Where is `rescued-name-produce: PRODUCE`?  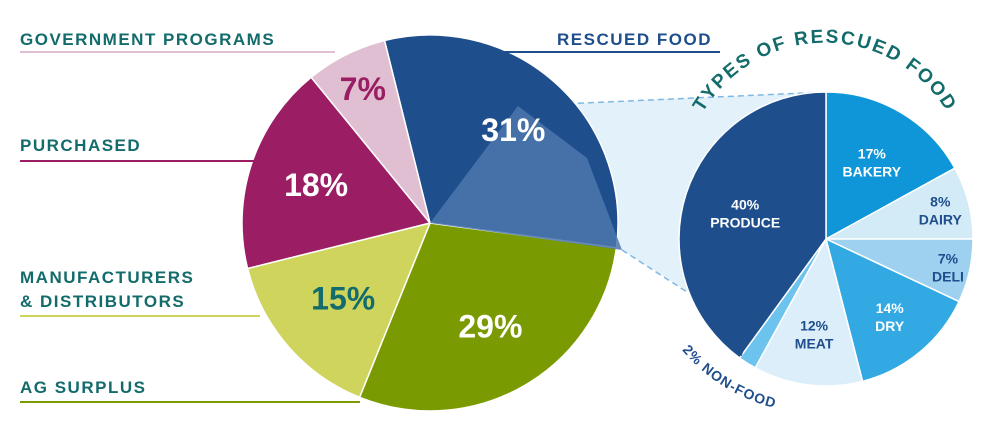 rescued-name-produce: PRODUCE is located at coordinates (745, 223).